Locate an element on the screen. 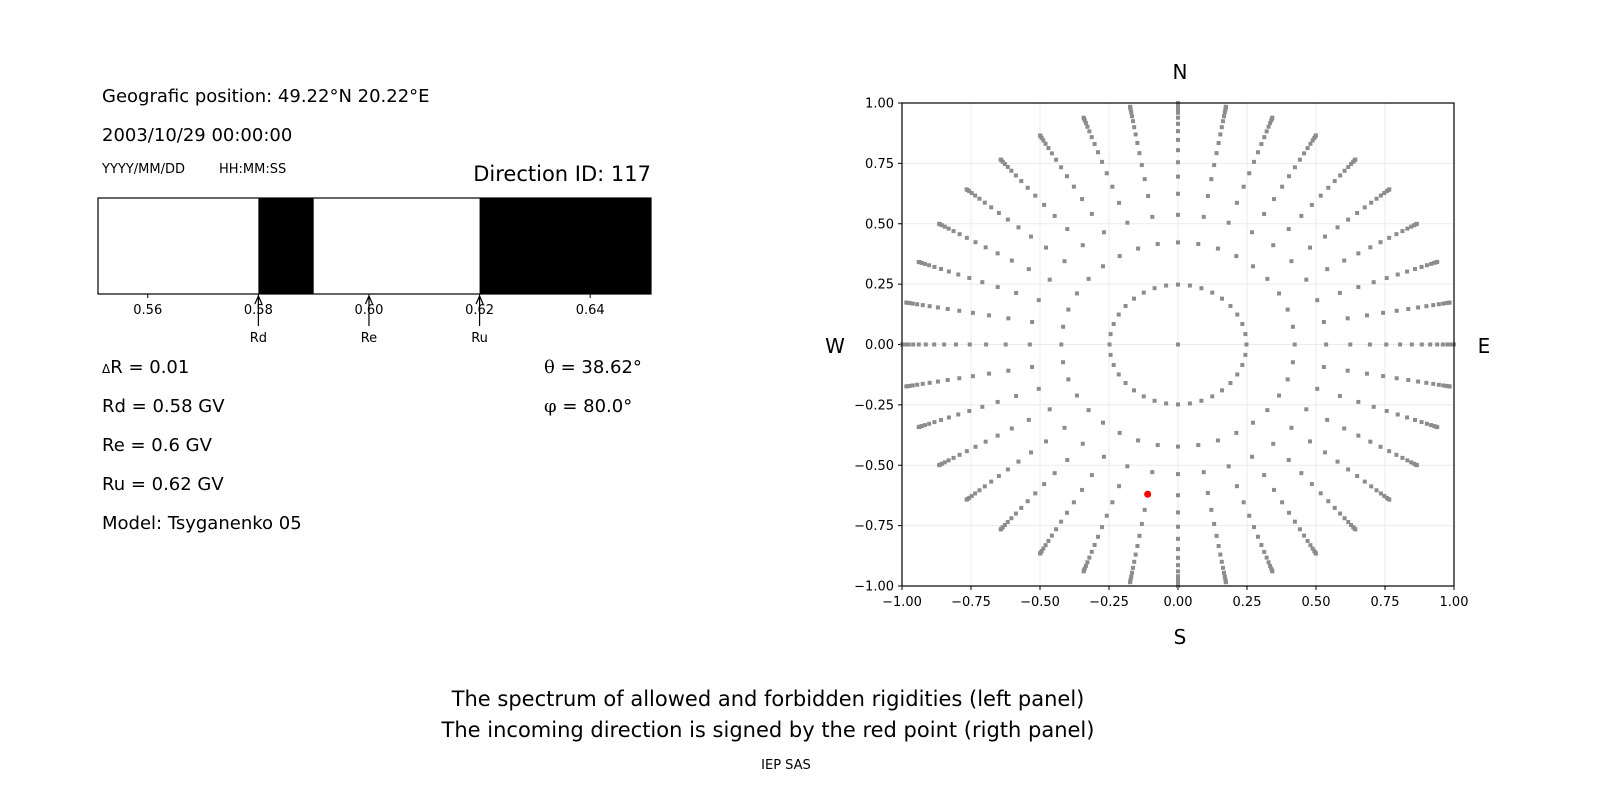  time-format-label: HH:MM:SS is located at coordinates (252, 169).